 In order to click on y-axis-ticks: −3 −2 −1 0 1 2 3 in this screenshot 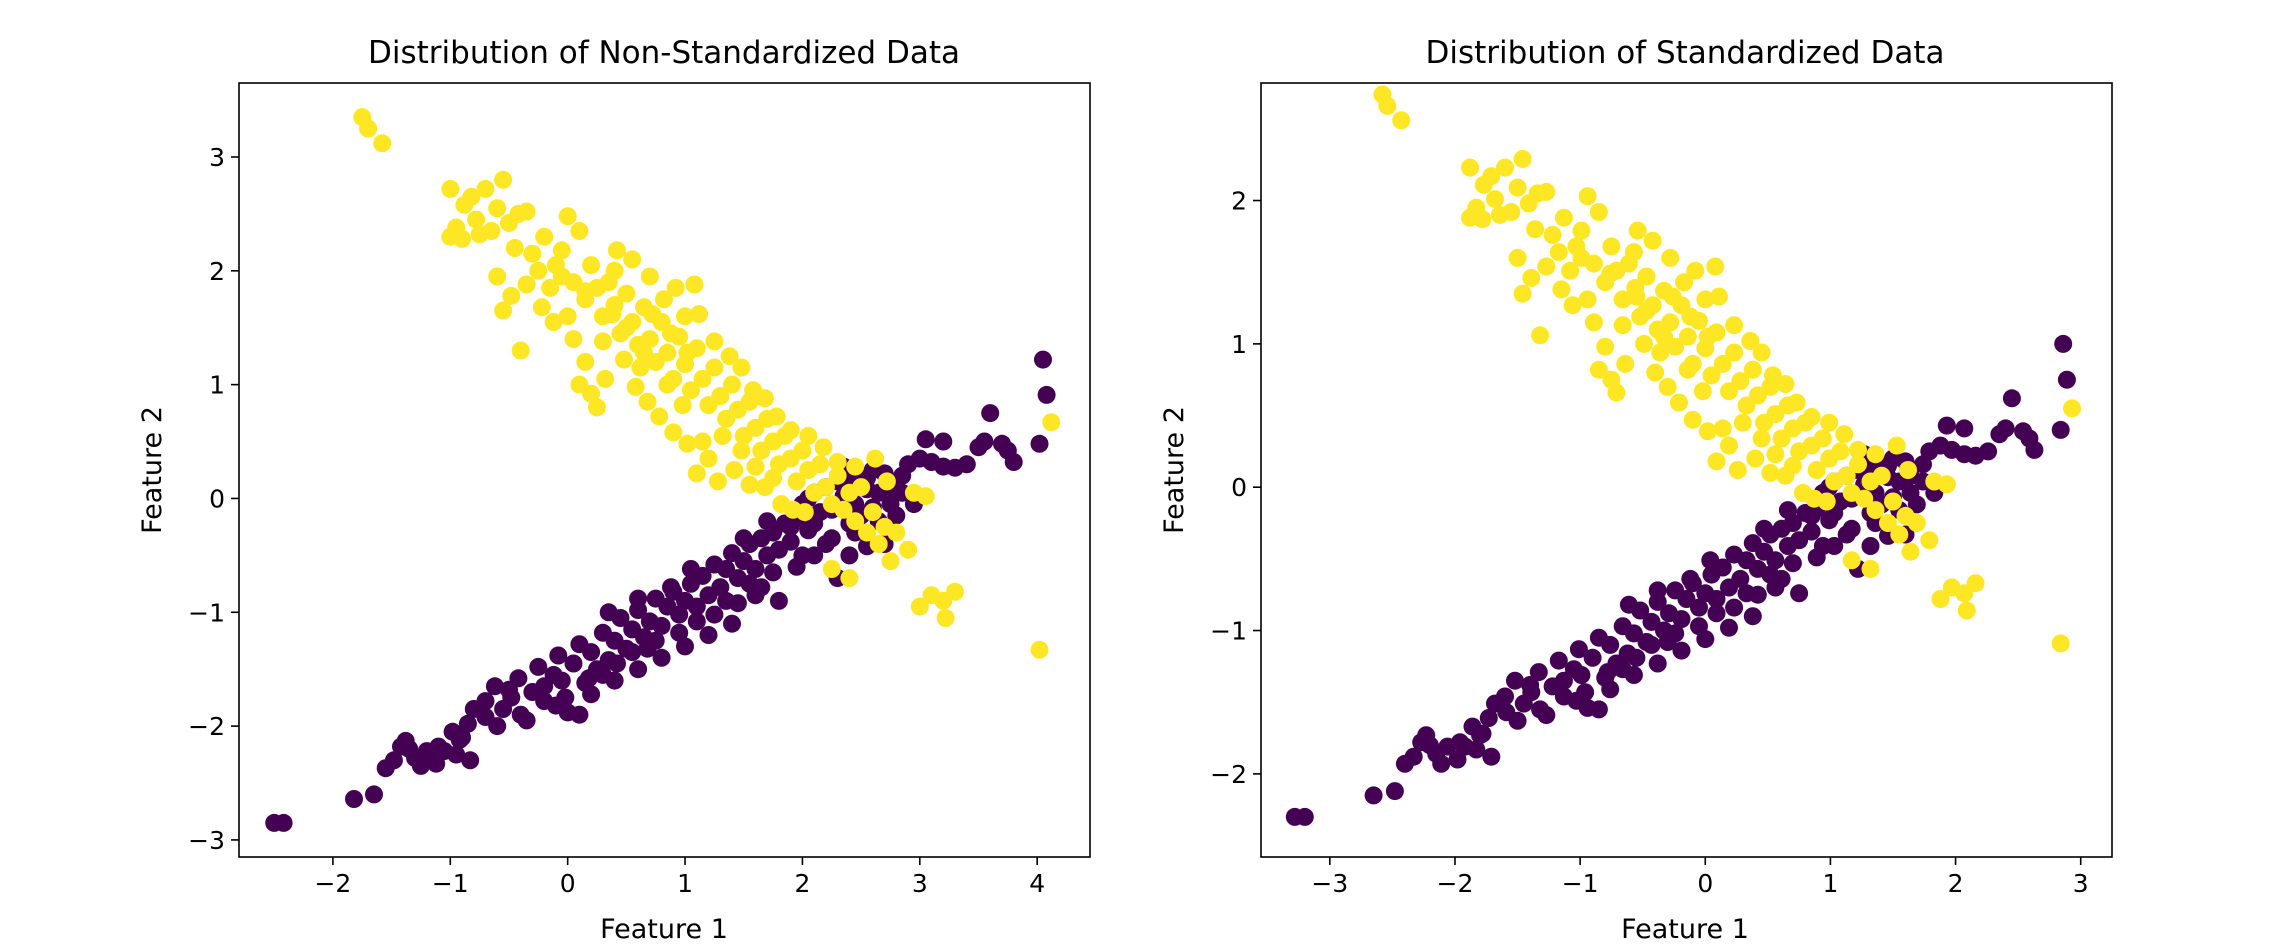, I will do `click(213, 499)`.